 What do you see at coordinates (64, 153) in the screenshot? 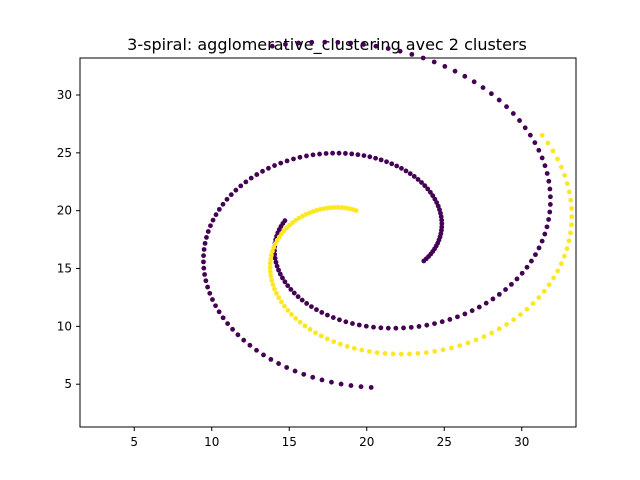
I see `y-tick-label: 25` at bounding box center [64, 153].